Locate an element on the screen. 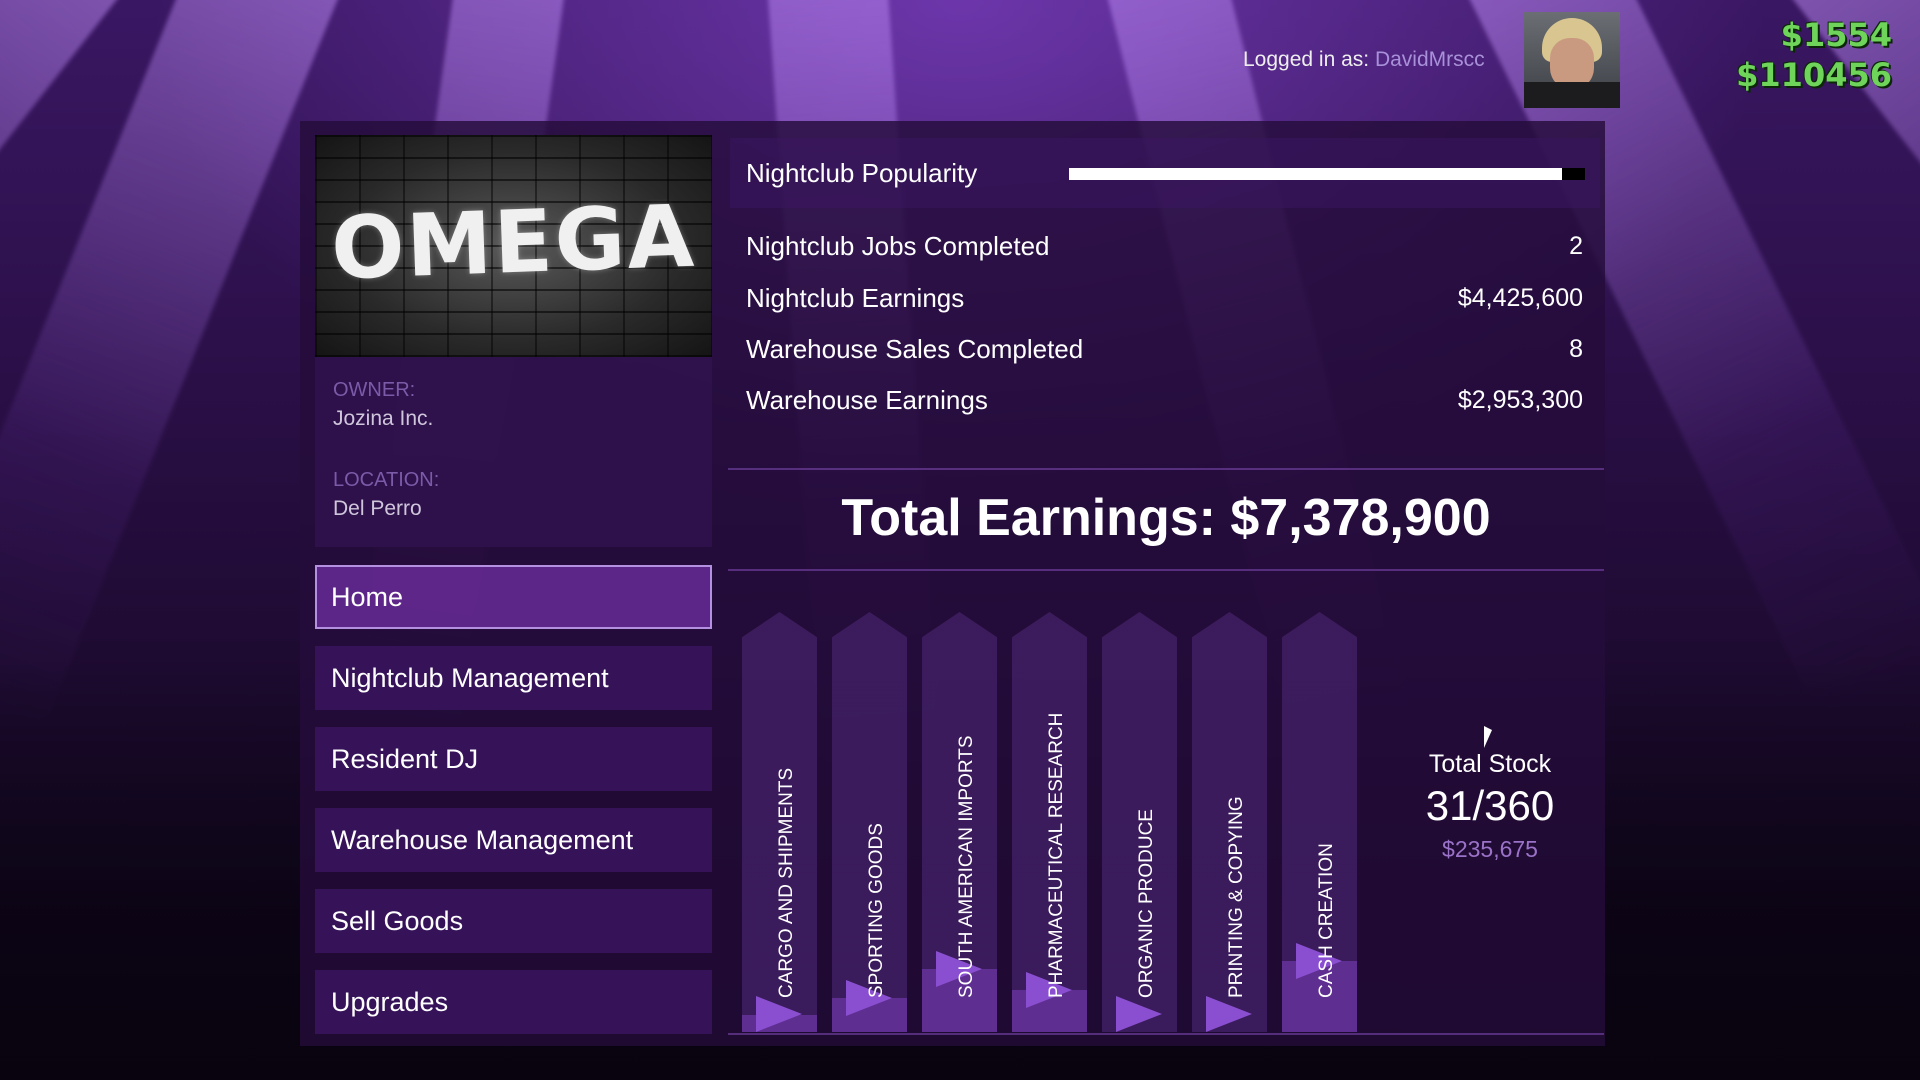 Image resolution: width=1920 pixels, height=1080 pixels. bank-cash: $110456 is located at coordinates (1814, 75).